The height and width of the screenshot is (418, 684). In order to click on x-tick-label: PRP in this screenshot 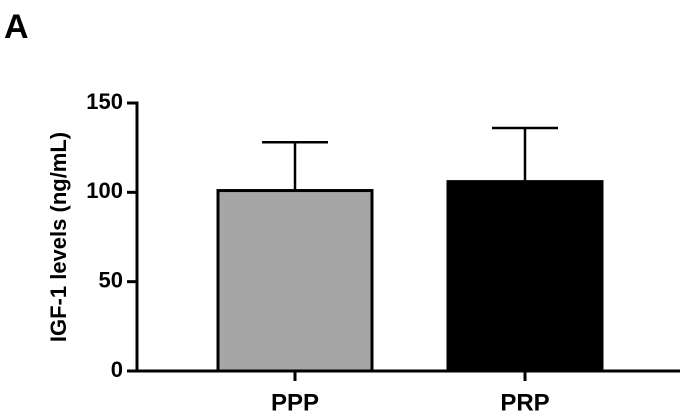, I will do `click(524, 402)`.